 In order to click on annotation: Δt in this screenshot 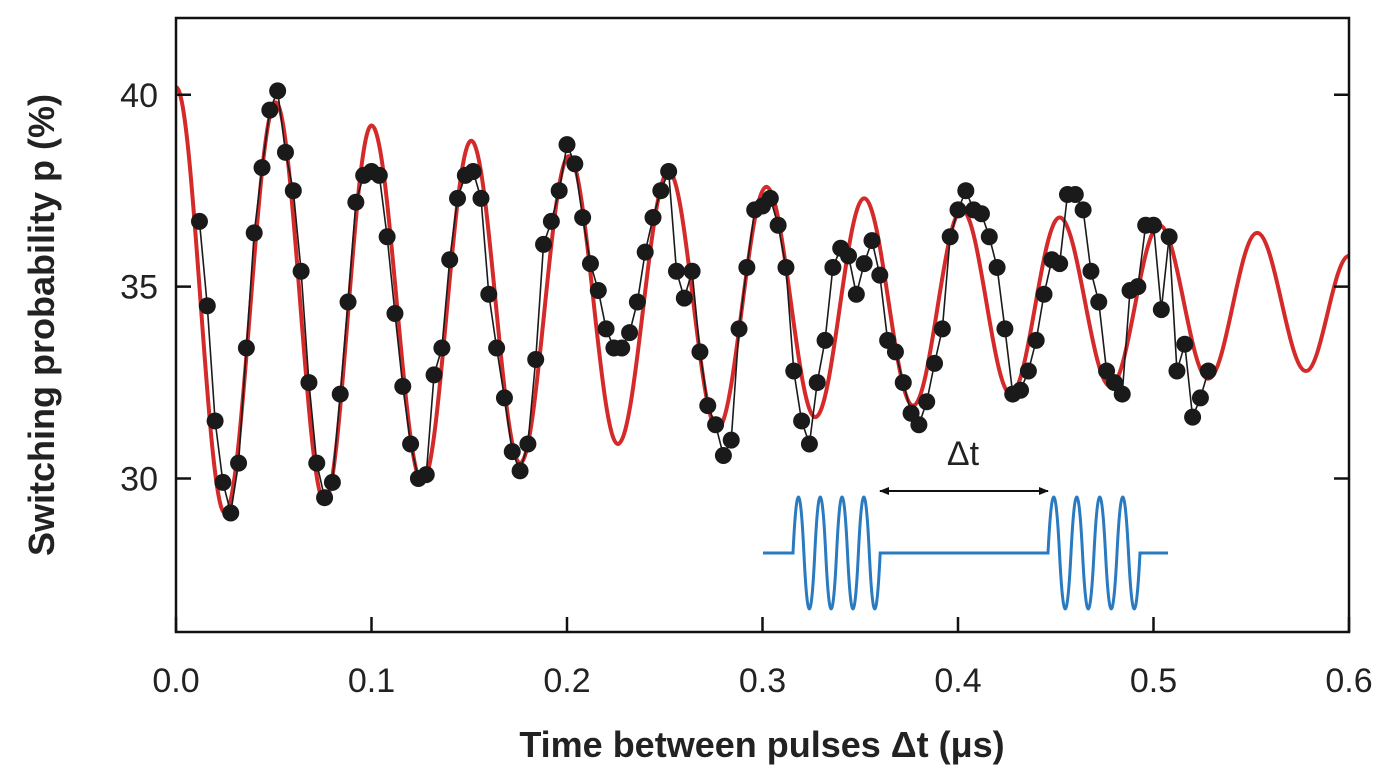, I will do `click(963, 454)`.